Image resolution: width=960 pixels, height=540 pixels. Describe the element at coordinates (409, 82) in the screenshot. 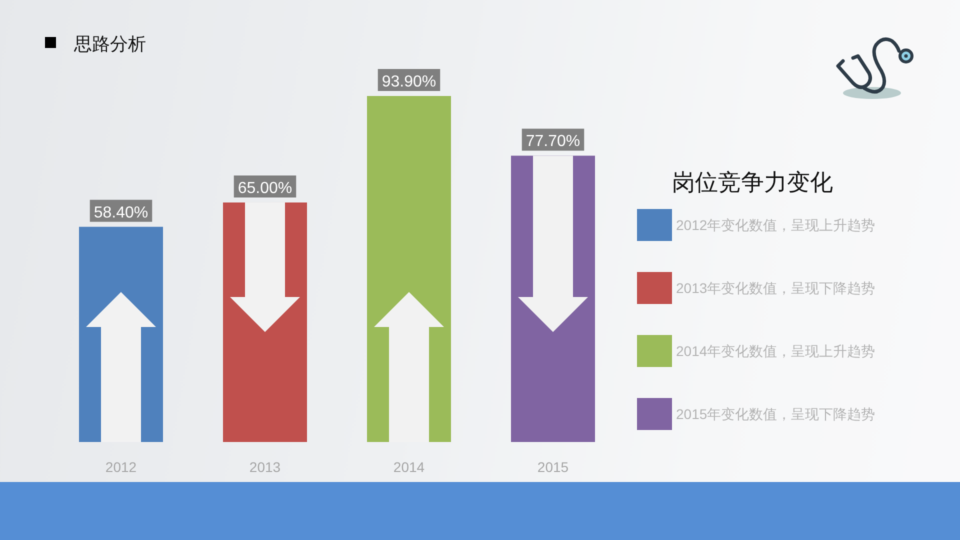

I see `data-label: 93.90%` at that location.